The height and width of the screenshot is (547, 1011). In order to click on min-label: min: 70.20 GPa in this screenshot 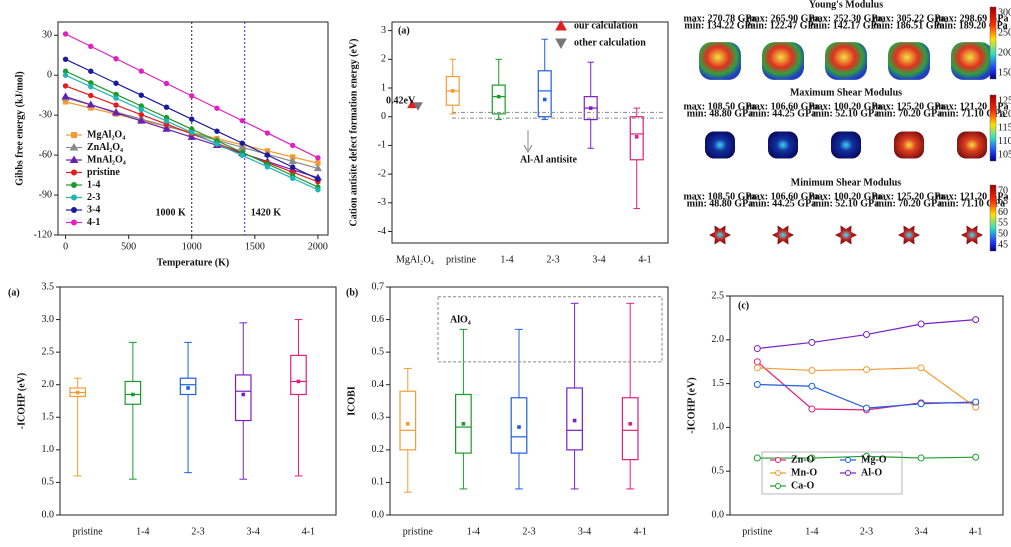, I will do `click(909, 203)`.